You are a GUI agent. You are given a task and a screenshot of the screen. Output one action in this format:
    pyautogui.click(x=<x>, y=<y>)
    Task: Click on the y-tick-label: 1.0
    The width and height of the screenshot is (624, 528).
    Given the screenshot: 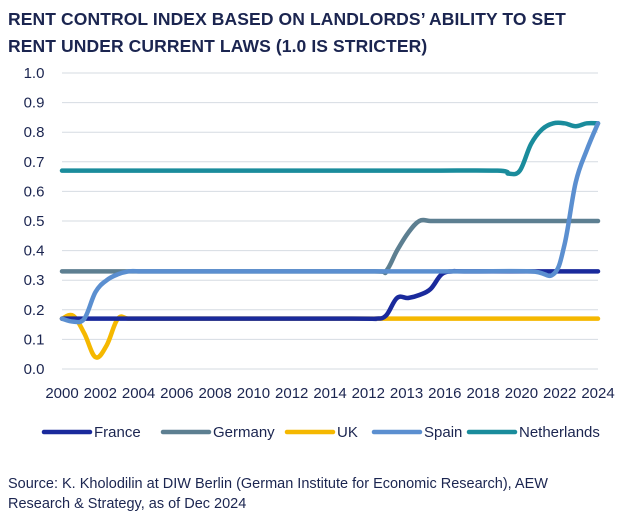 What is the action you would take?
    pyautogui.click(x=34, y=73)
    